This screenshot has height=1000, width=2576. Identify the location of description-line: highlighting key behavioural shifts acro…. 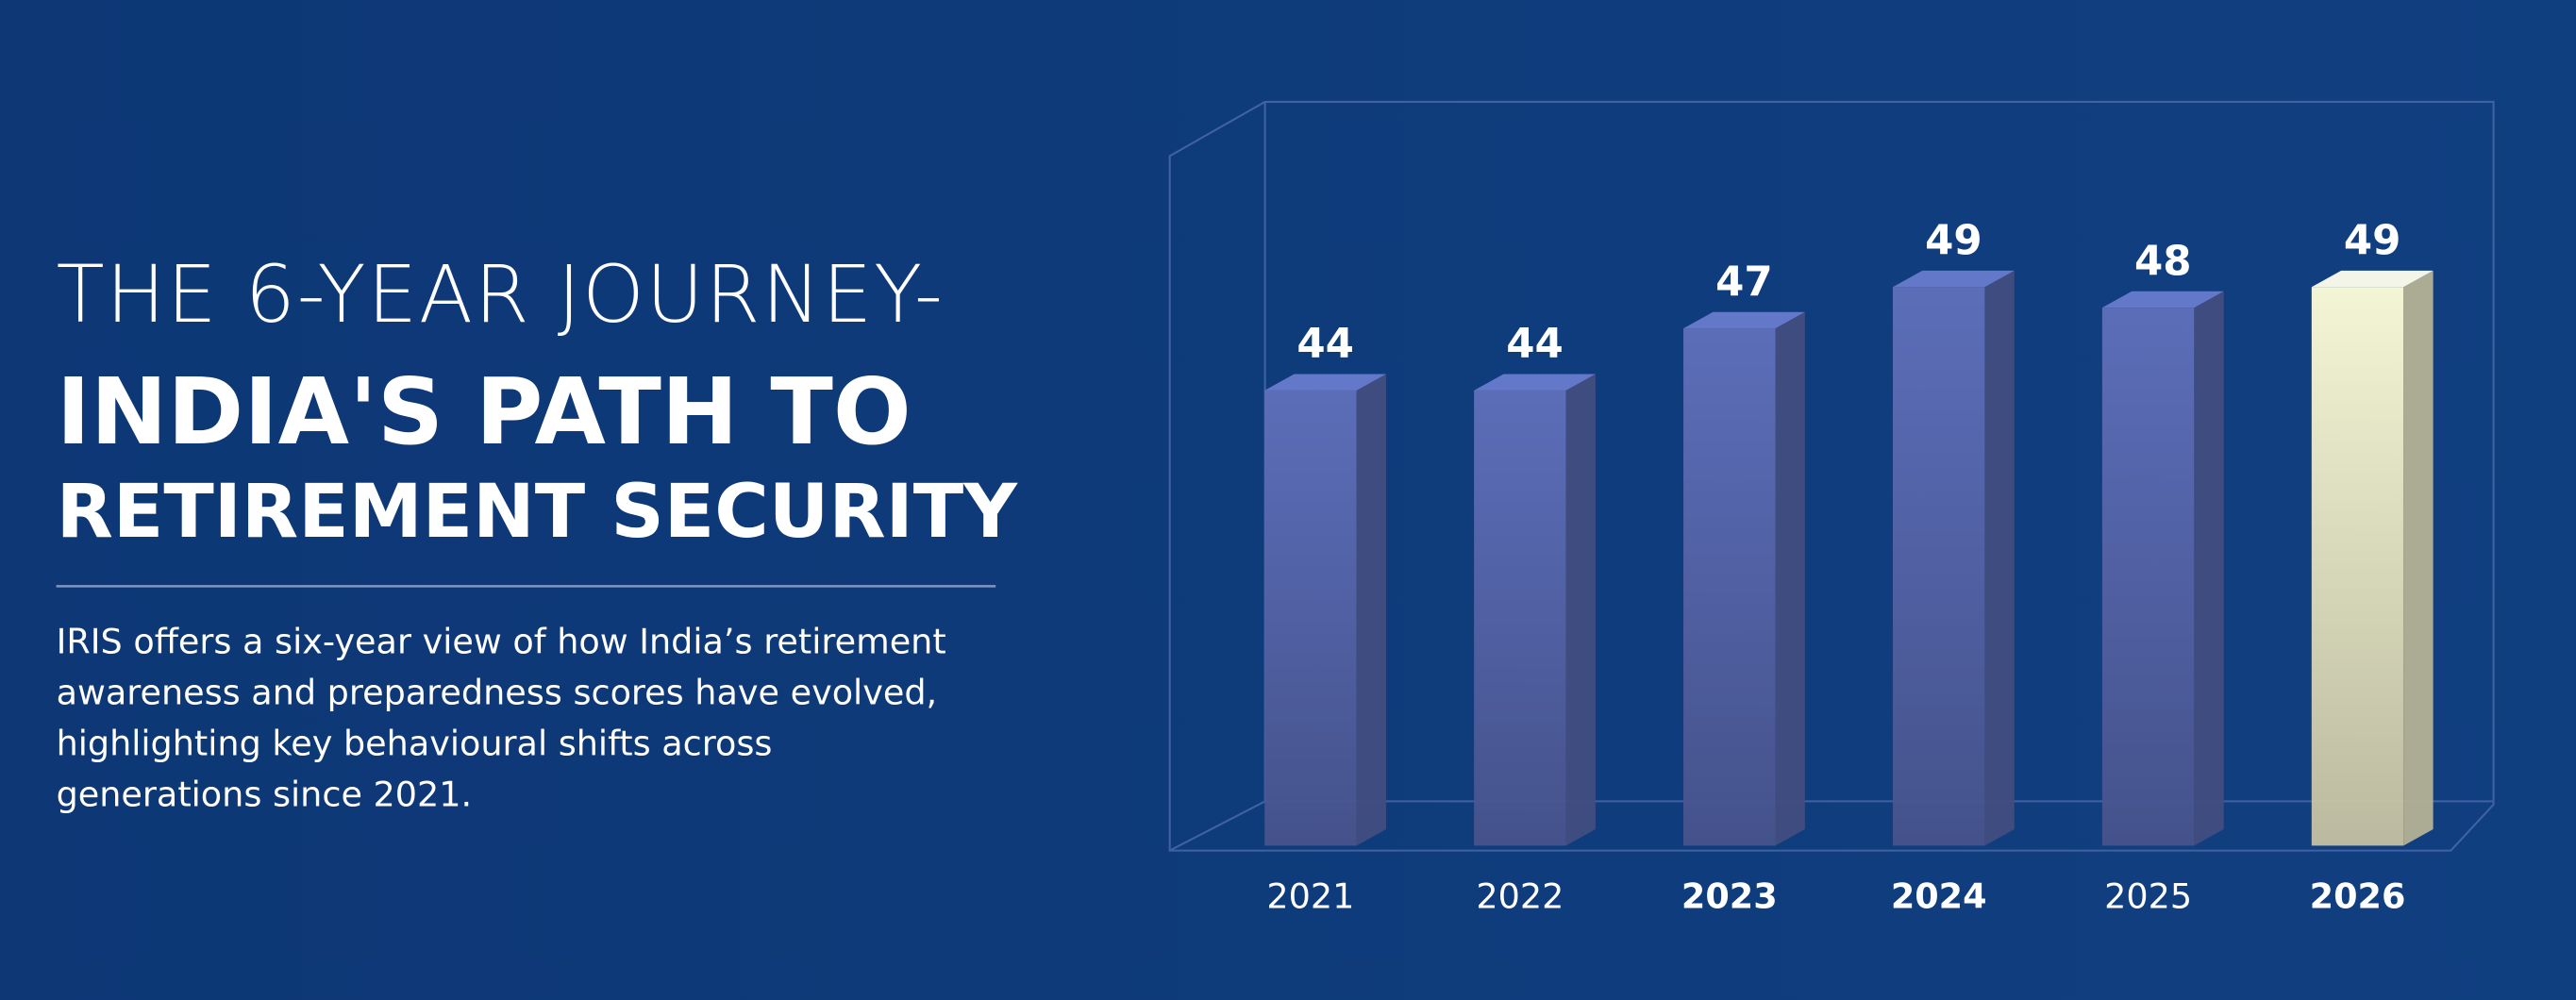
(415, 744).